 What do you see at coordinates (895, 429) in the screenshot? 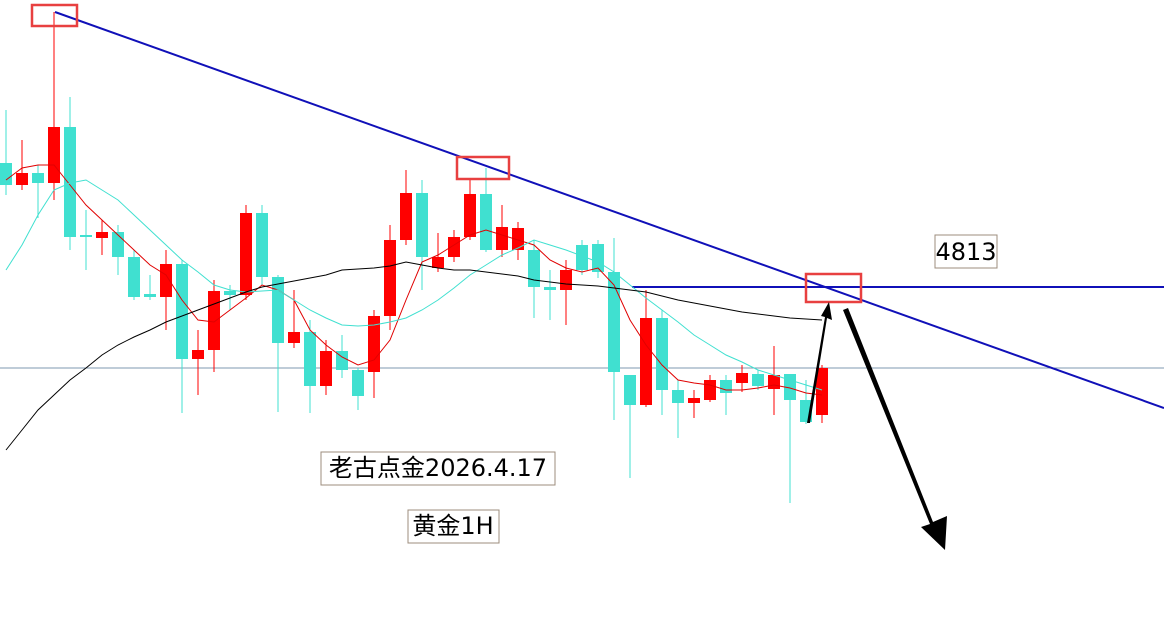
I see `down-arrow` at bounding box center [895, 429].